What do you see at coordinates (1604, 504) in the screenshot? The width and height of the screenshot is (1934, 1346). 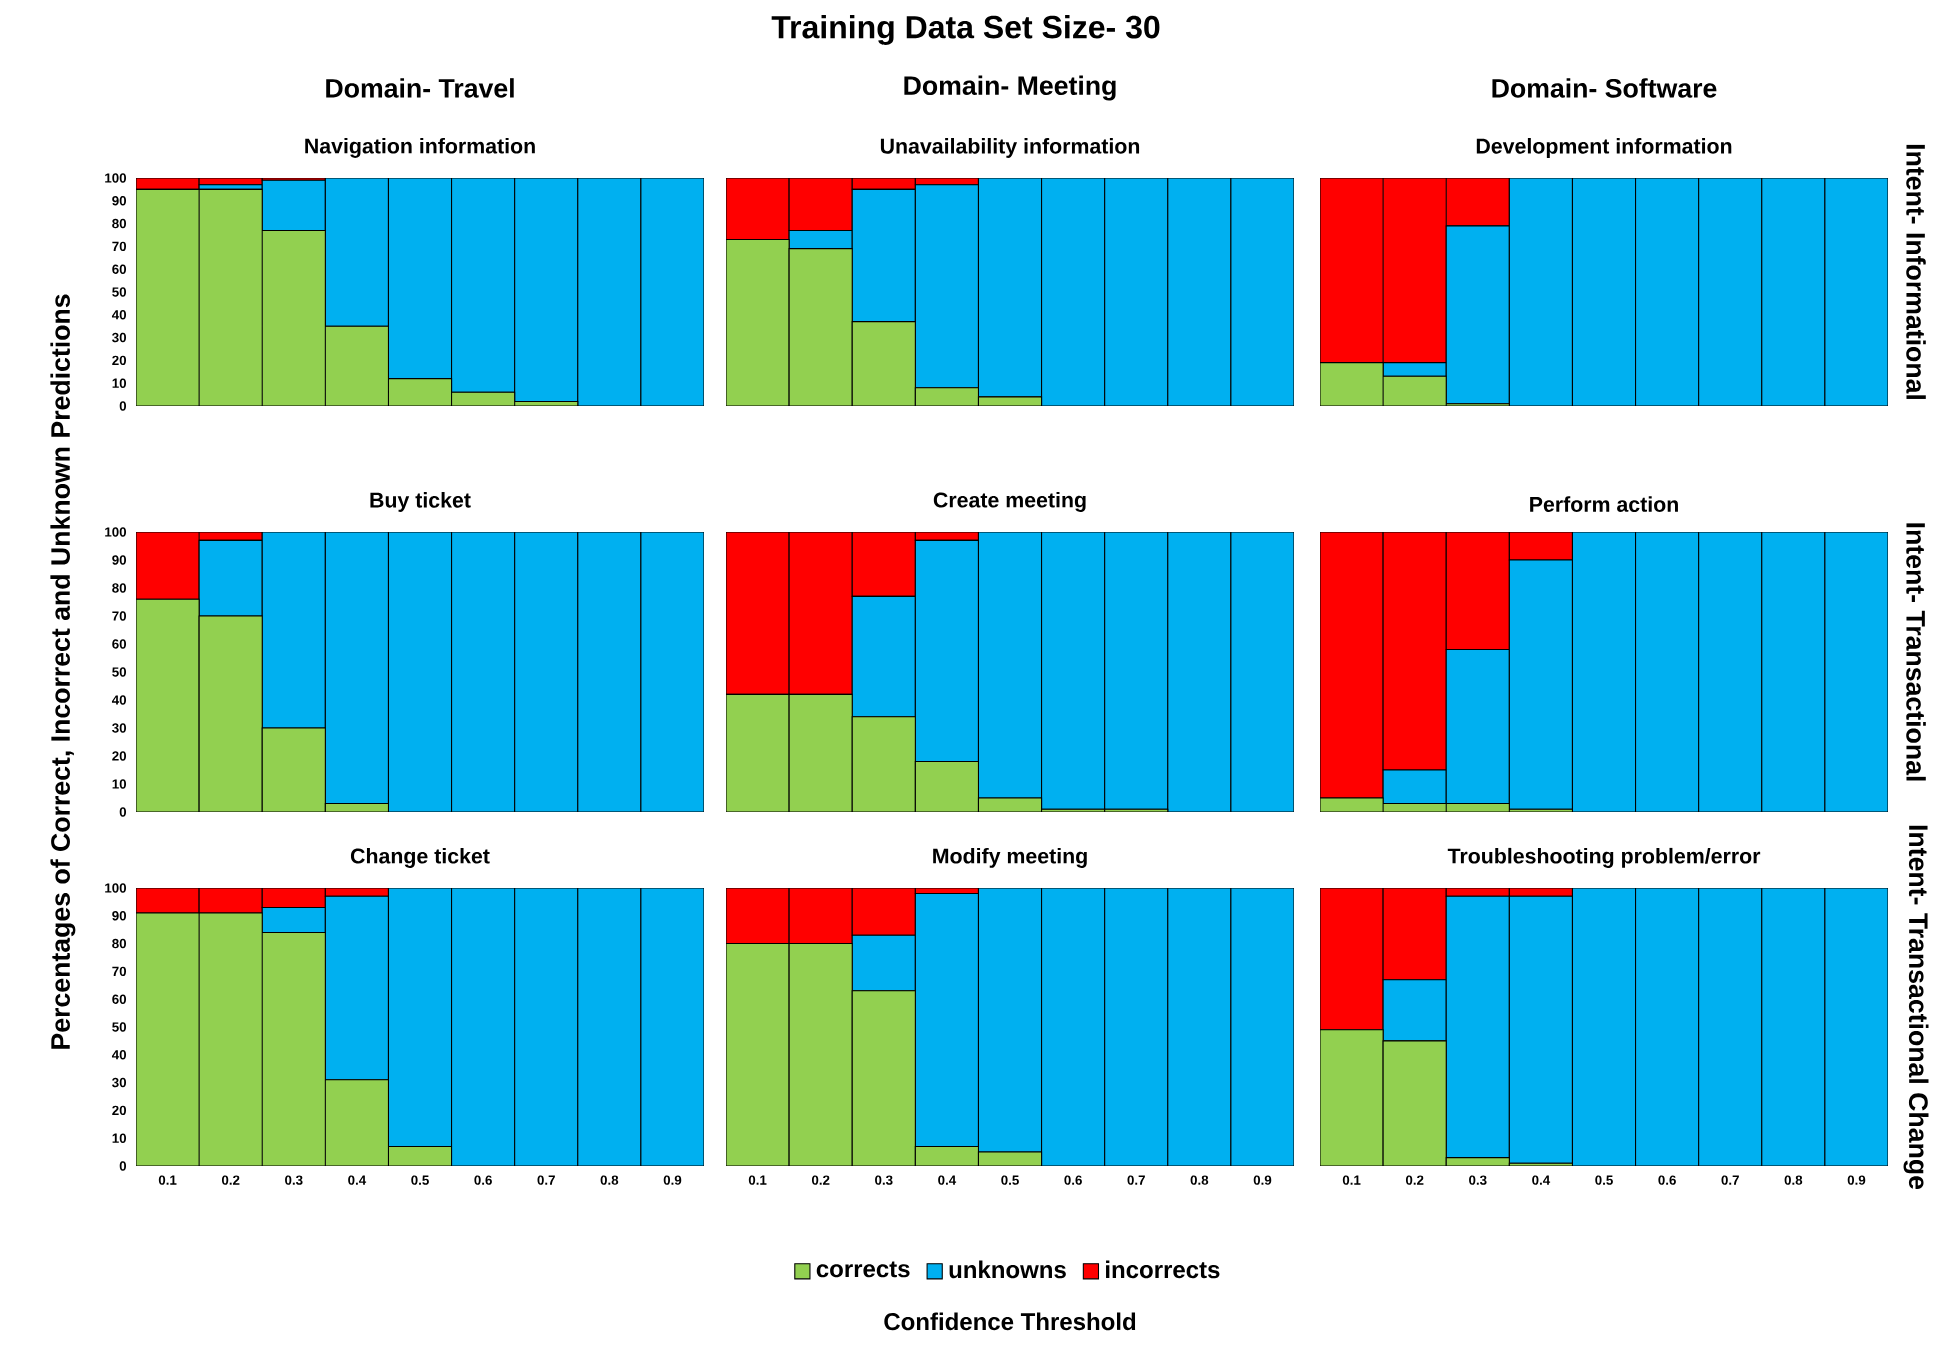 I see `chart-title: Perform action` at bounding box center [1604, 504].